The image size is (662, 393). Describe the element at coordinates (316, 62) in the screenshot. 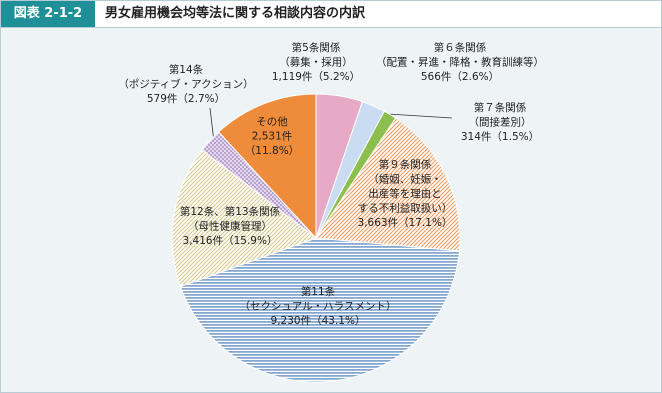

I see `slice-label: （募集・採用）` at that location.